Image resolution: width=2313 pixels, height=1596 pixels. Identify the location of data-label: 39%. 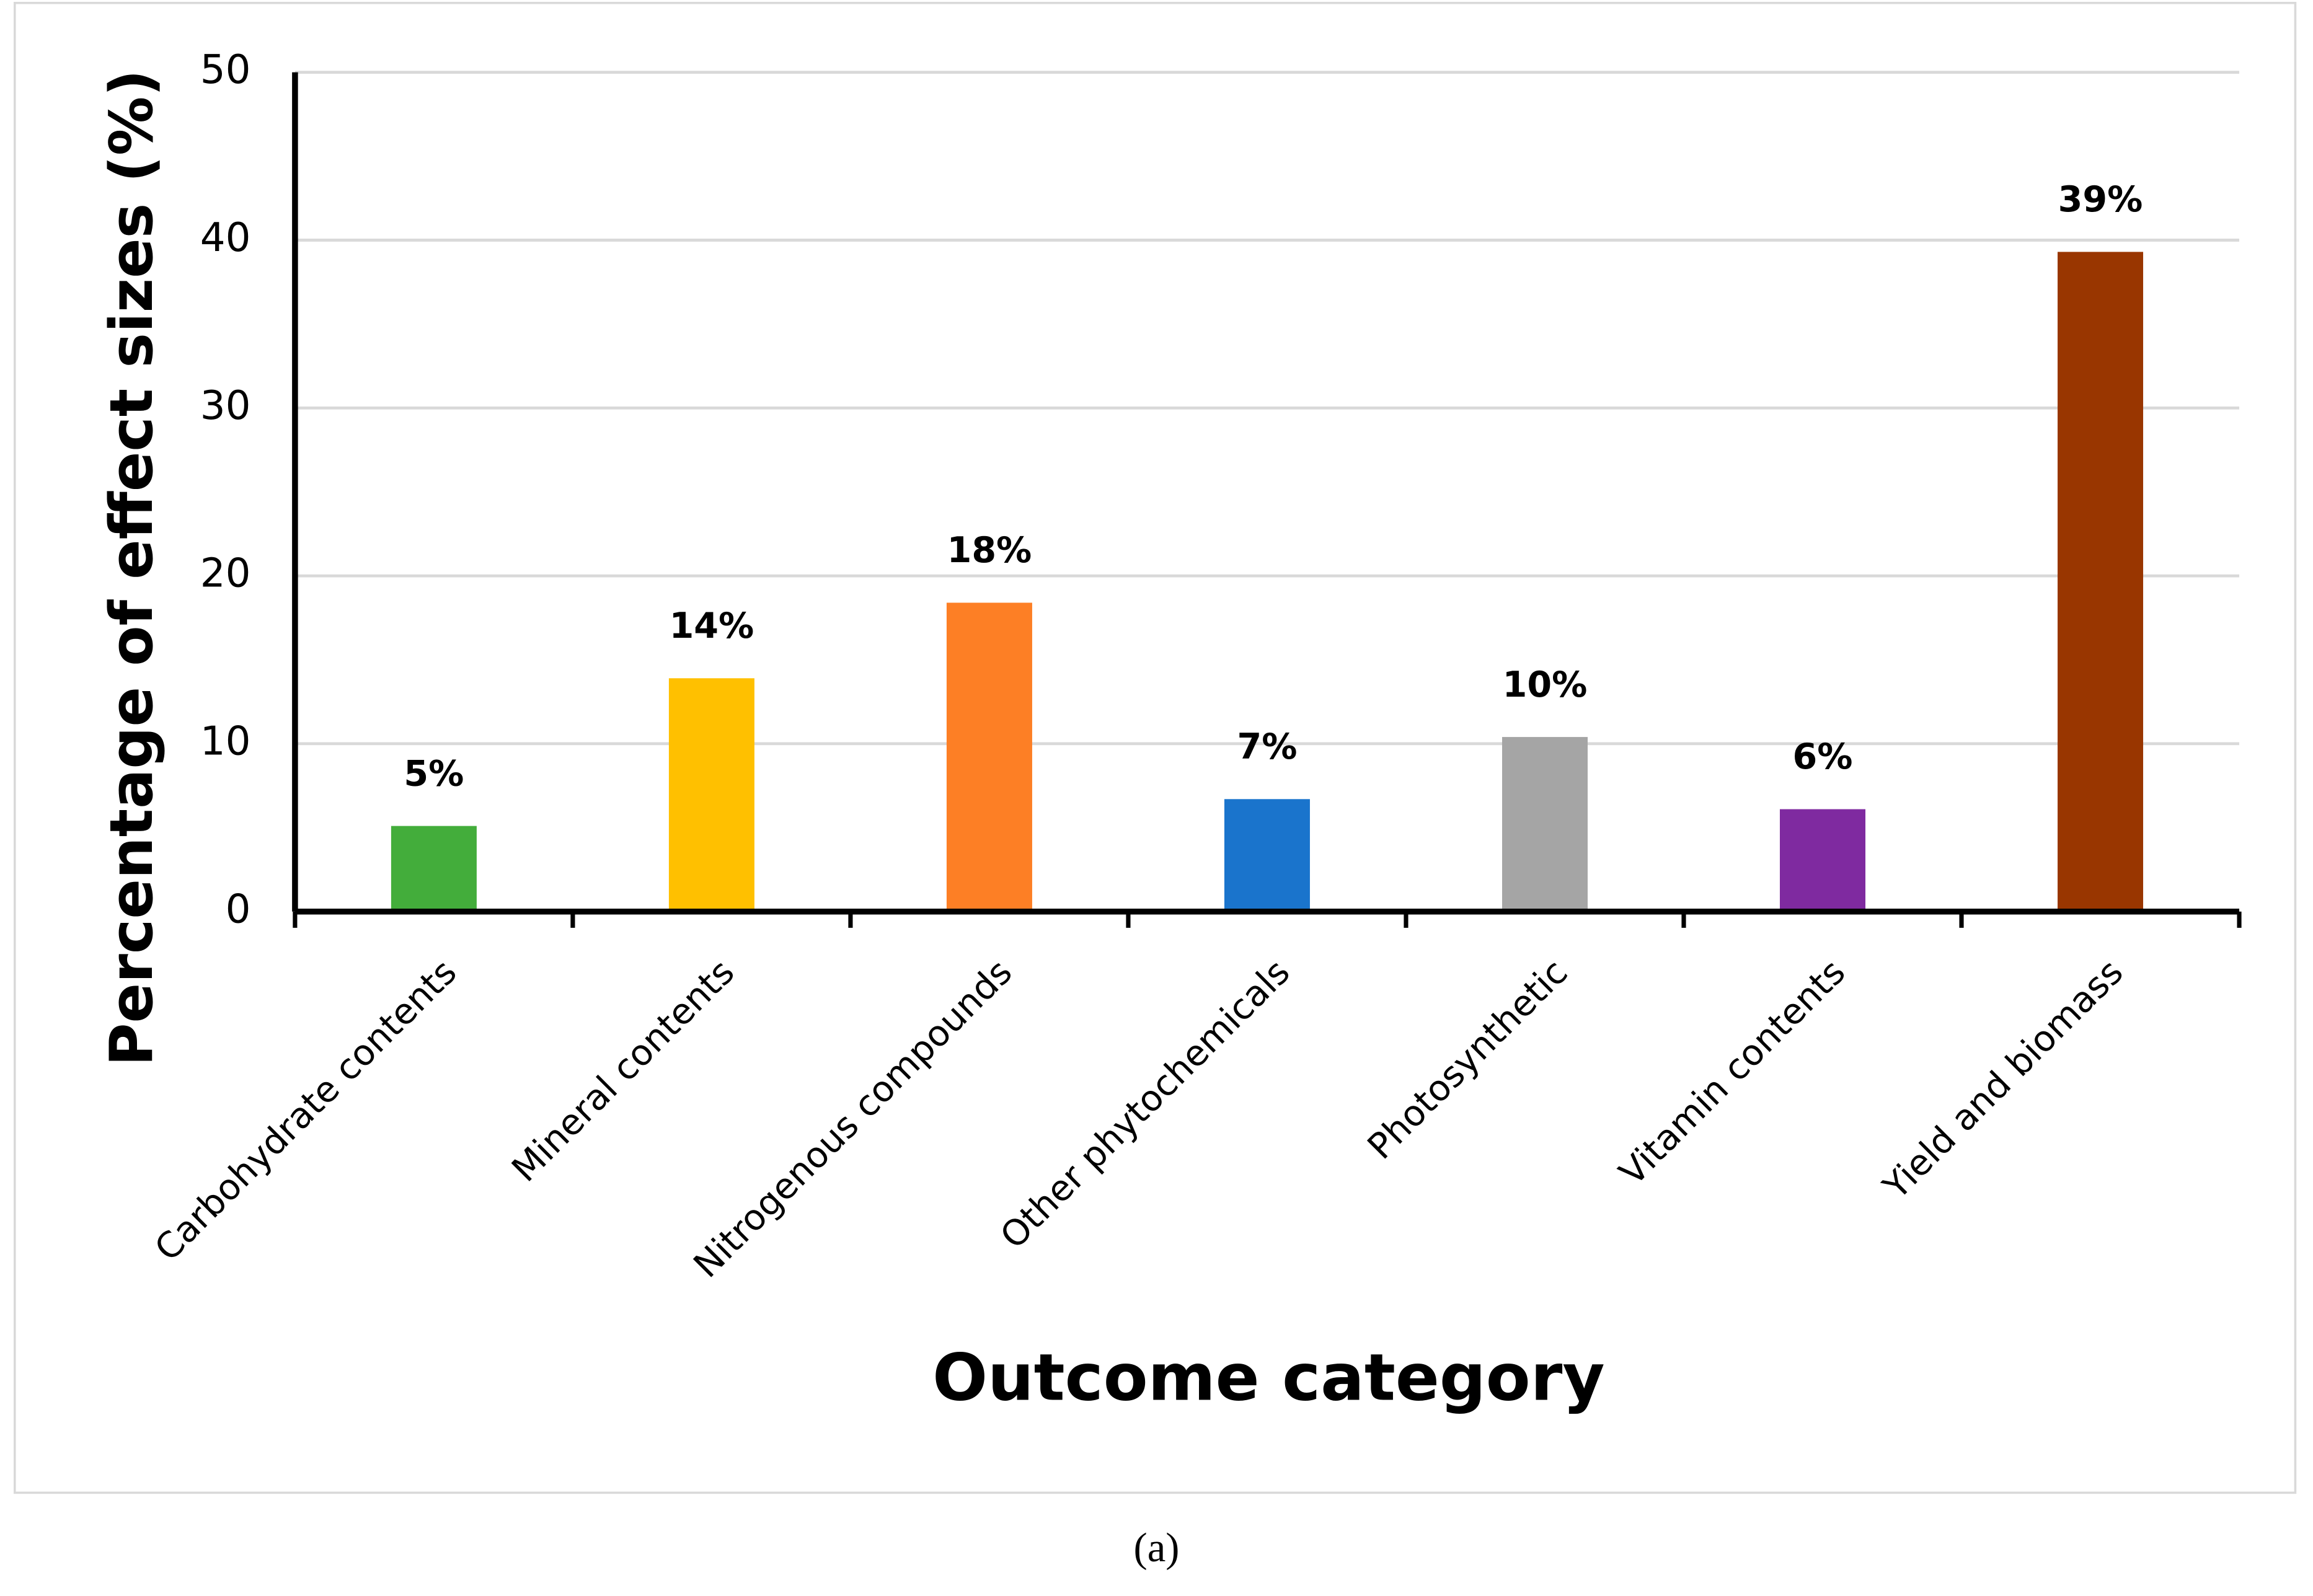
(2100, 199).